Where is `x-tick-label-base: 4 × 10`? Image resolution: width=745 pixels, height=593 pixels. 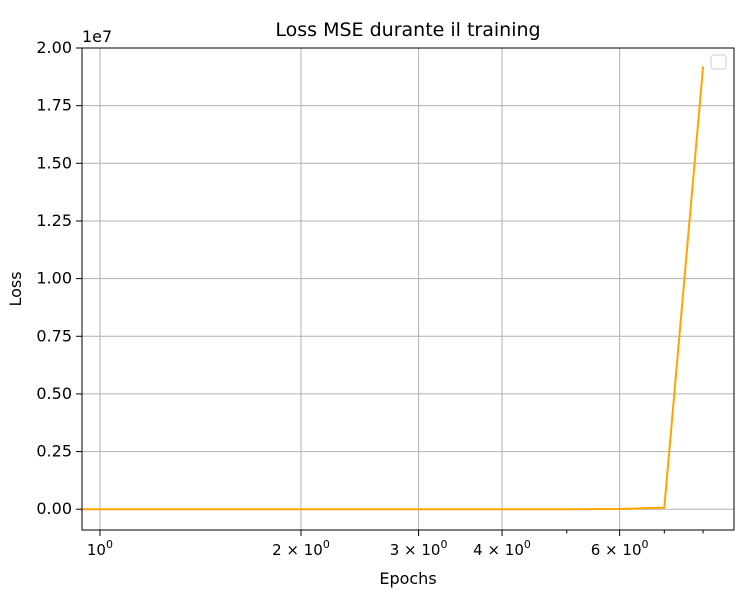
x-tick-label-base: 4 × 10 is located at coordinates (498, 550).